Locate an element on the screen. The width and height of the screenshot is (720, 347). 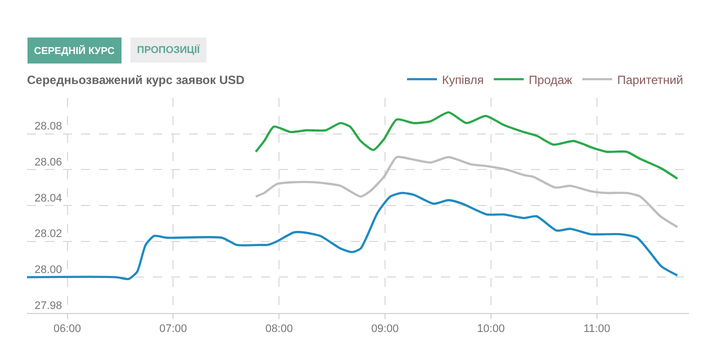
x-tick-label: 06:00 is located at coordinates (67, 329).